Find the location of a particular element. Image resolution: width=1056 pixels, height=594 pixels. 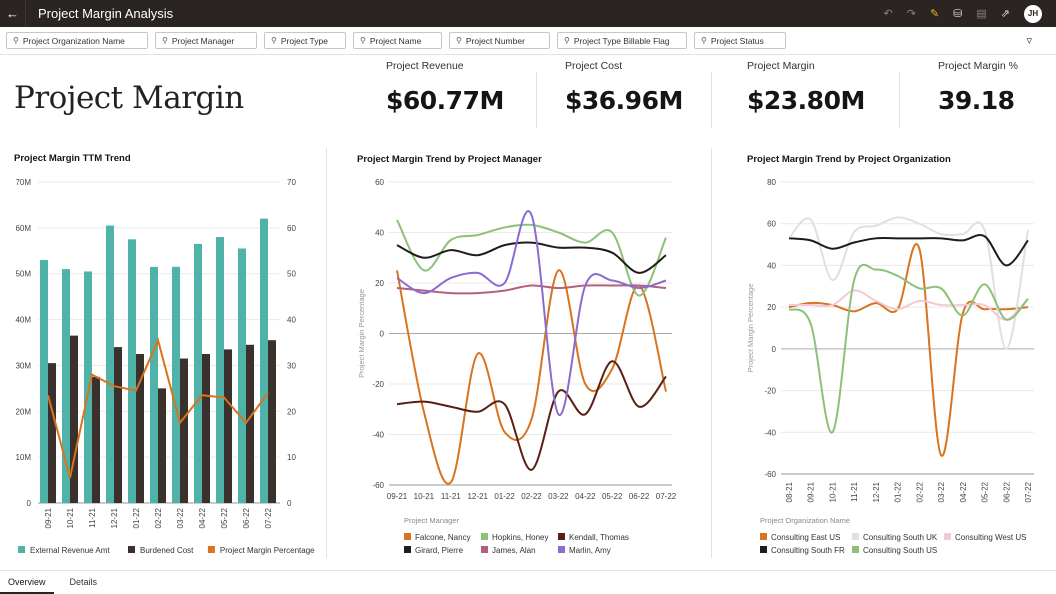

tab-overview: Overview is located at coordinates (27, 582).